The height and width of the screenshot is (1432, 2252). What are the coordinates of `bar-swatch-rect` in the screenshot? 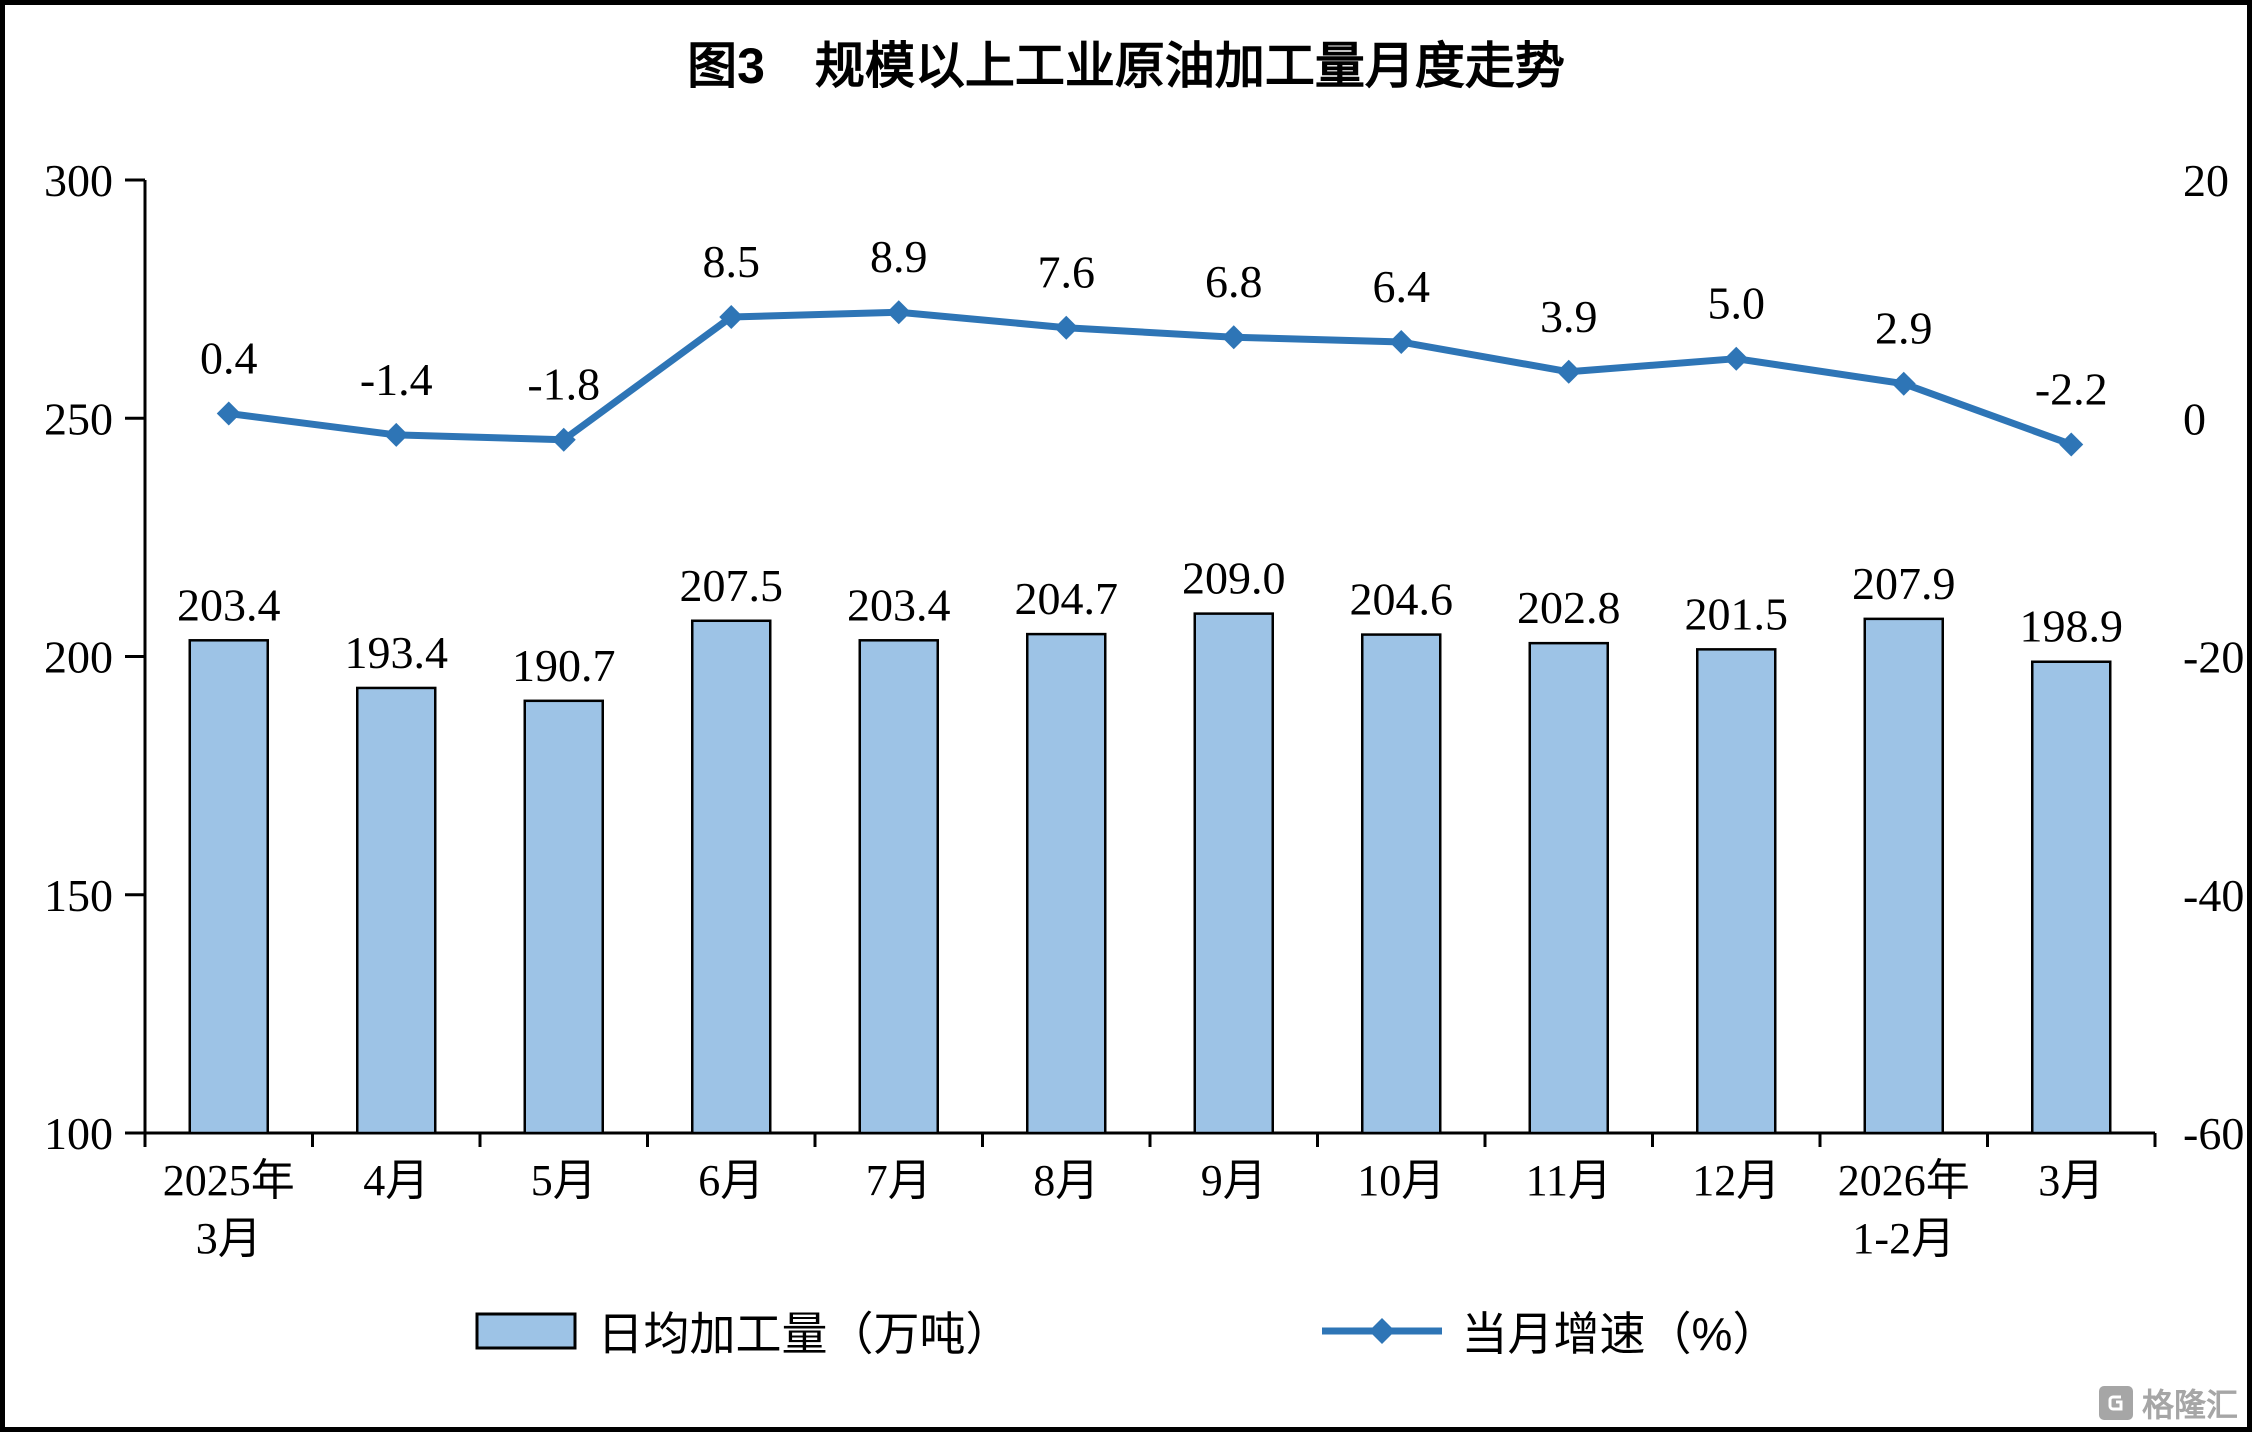 It's located at (526, 1331).